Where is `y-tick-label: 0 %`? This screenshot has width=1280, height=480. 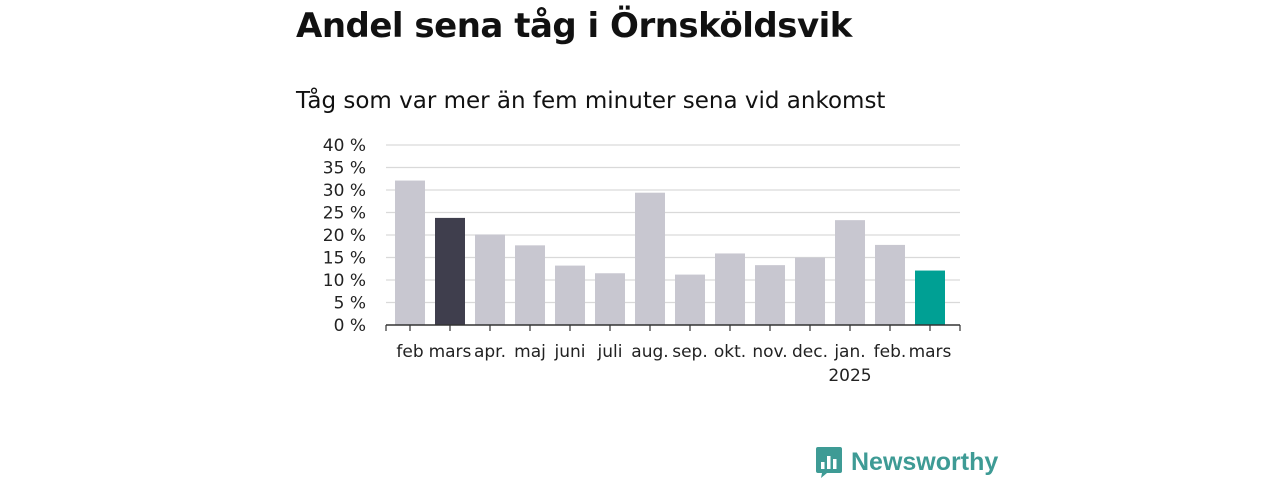 y-tick-label: 0 % is located at coordinates (350, 326).